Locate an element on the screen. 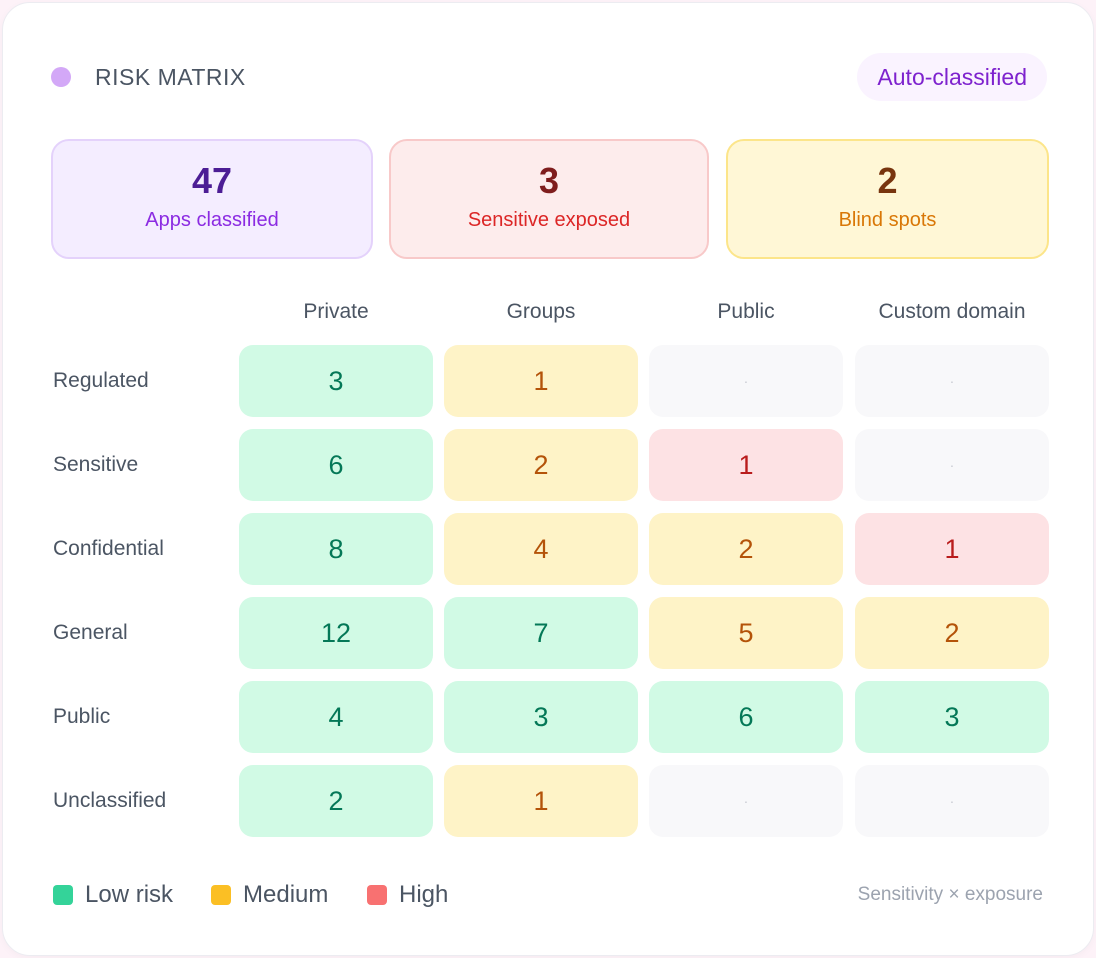  matrix-cell-low: 12 is located at coordinates (336, 633).